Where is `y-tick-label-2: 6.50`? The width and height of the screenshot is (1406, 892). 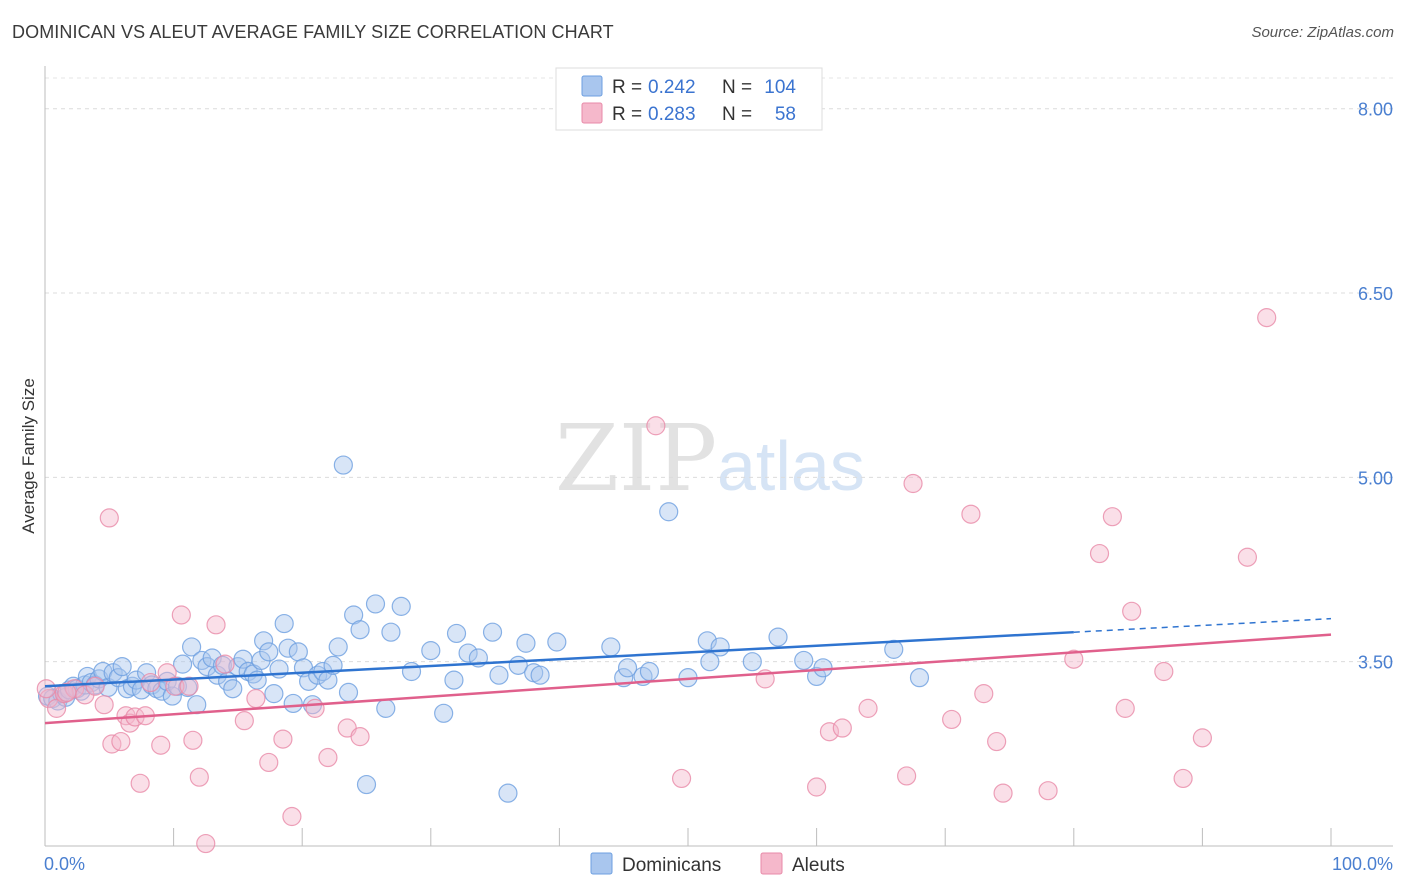 y-tick-label-2: 6.50 is located at coordinates (1375, 294).